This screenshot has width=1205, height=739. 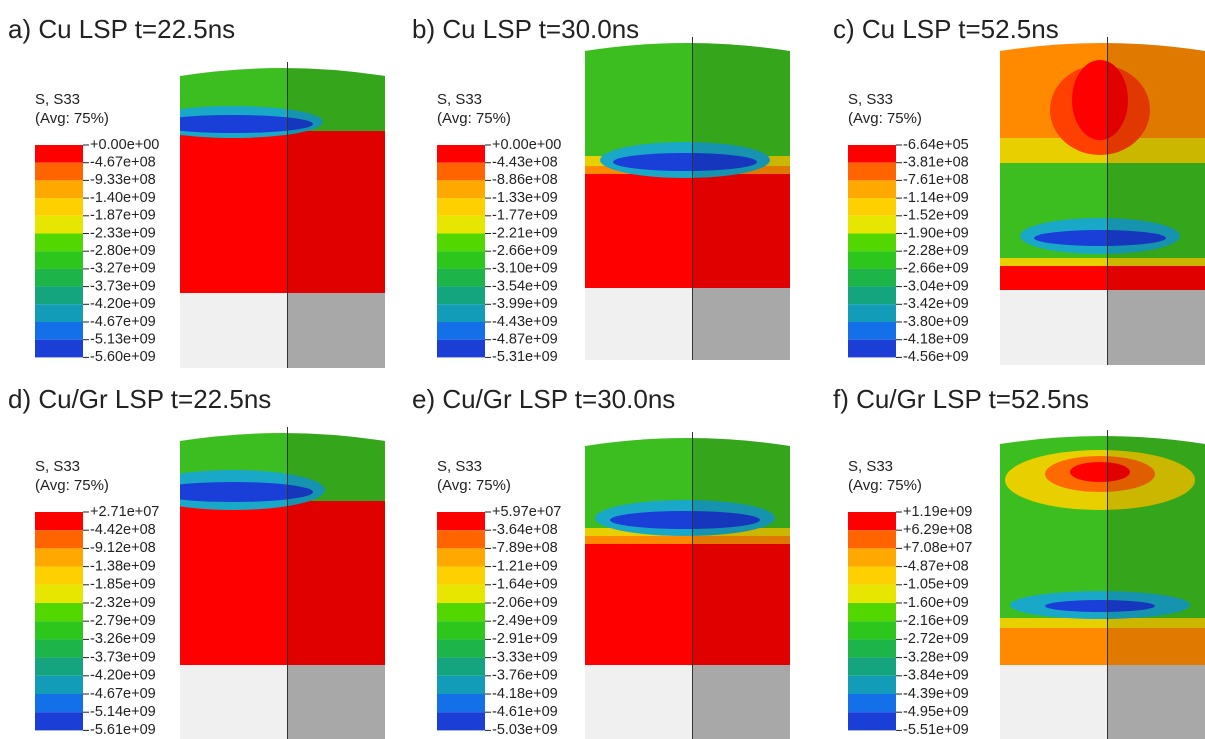 I want to click on panel-title: d) Cu/Gr LSP t=22.5ns, so click(x=139, y=399).